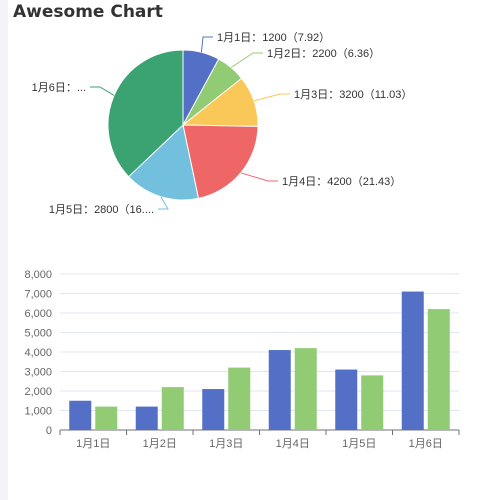 Image resolution: width=500 pixels, height=500 pixels. Describe the element at coordinates (426, 444) in the screenshot. I see `x-tick-label: 1月6日` at that location.